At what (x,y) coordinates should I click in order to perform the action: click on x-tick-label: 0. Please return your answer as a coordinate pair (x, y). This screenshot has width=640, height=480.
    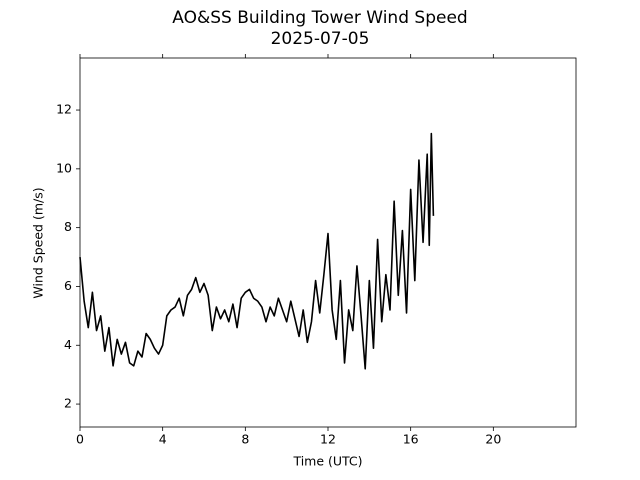
    Looking at the image, I should click on (80, 439).